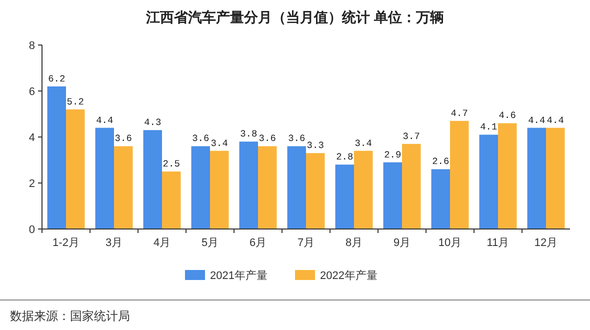  What do you see at coordinates (153, 122) in the screenshot?
I see `data-label: 4.3` at bounding box center [153, 122].